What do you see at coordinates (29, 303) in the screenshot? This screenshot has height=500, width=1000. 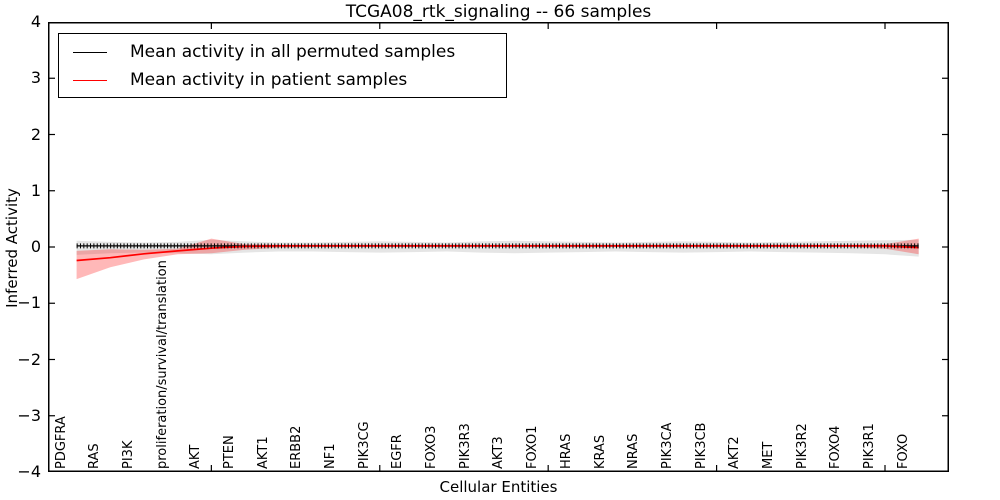 I see `y-tick-label: −1` at bounding box center [29, 303].